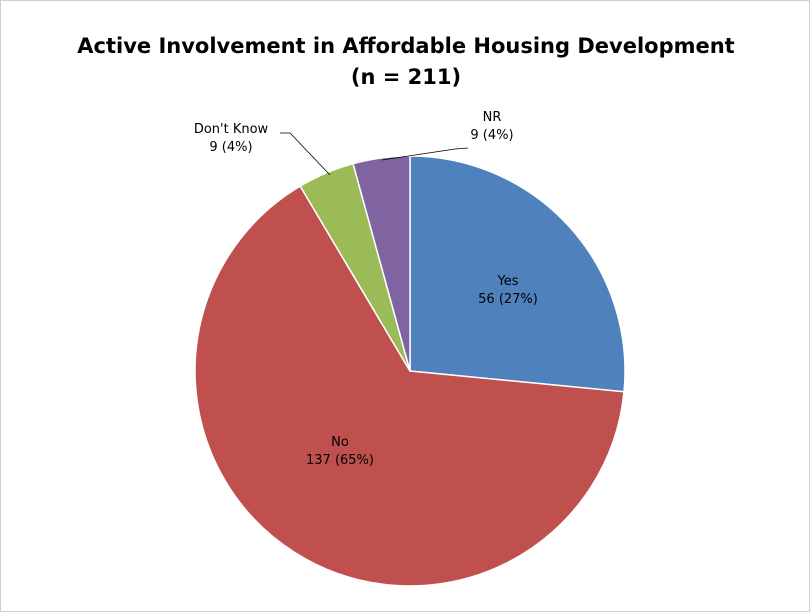 The image size is (810, 612). I want to click on slice-label-no-value: 137 (65%), so click(340, 460).